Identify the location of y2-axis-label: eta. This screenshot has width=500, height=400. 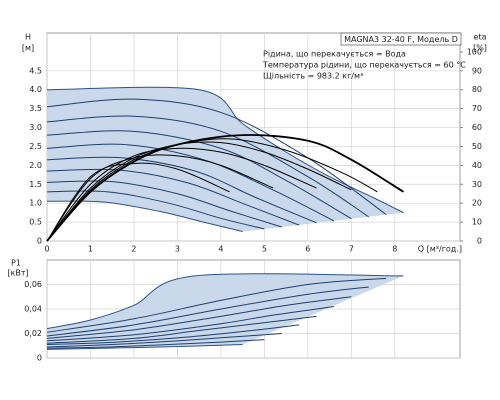
(480, 37).